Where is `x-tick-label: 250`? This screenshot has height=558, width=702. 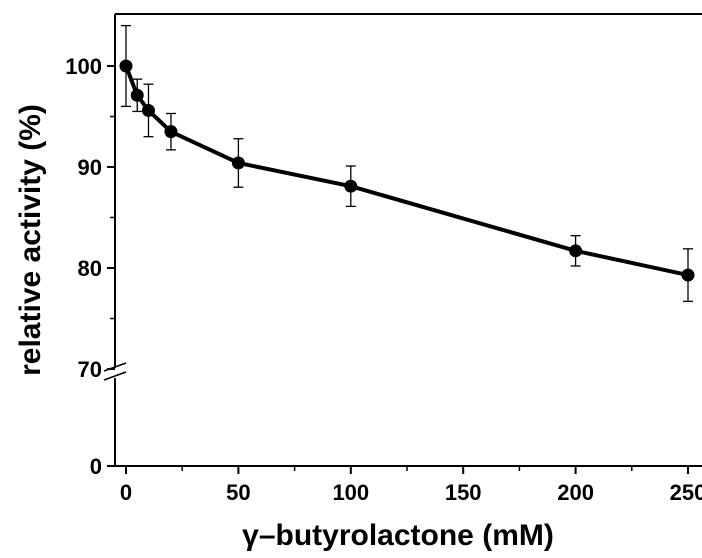 x-tick-label: 250 is located at coordinates (686, 492).